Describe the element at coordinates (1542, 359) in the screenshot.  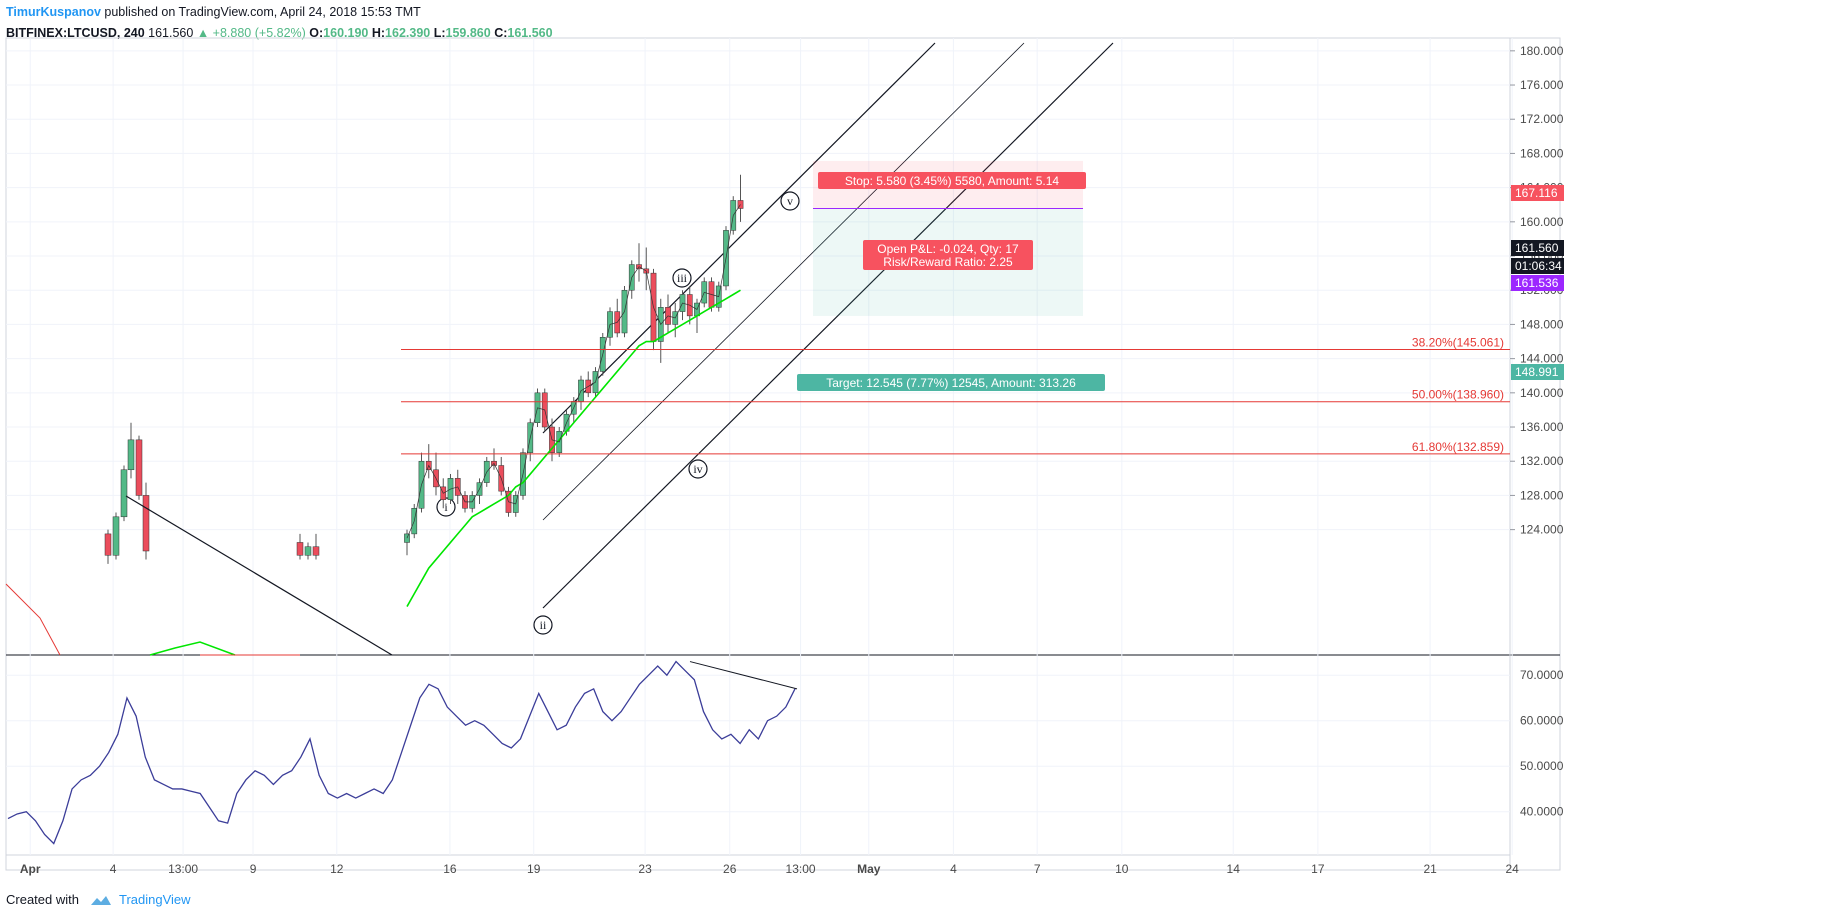
I see `price-tick-label: 144.000` at that location.